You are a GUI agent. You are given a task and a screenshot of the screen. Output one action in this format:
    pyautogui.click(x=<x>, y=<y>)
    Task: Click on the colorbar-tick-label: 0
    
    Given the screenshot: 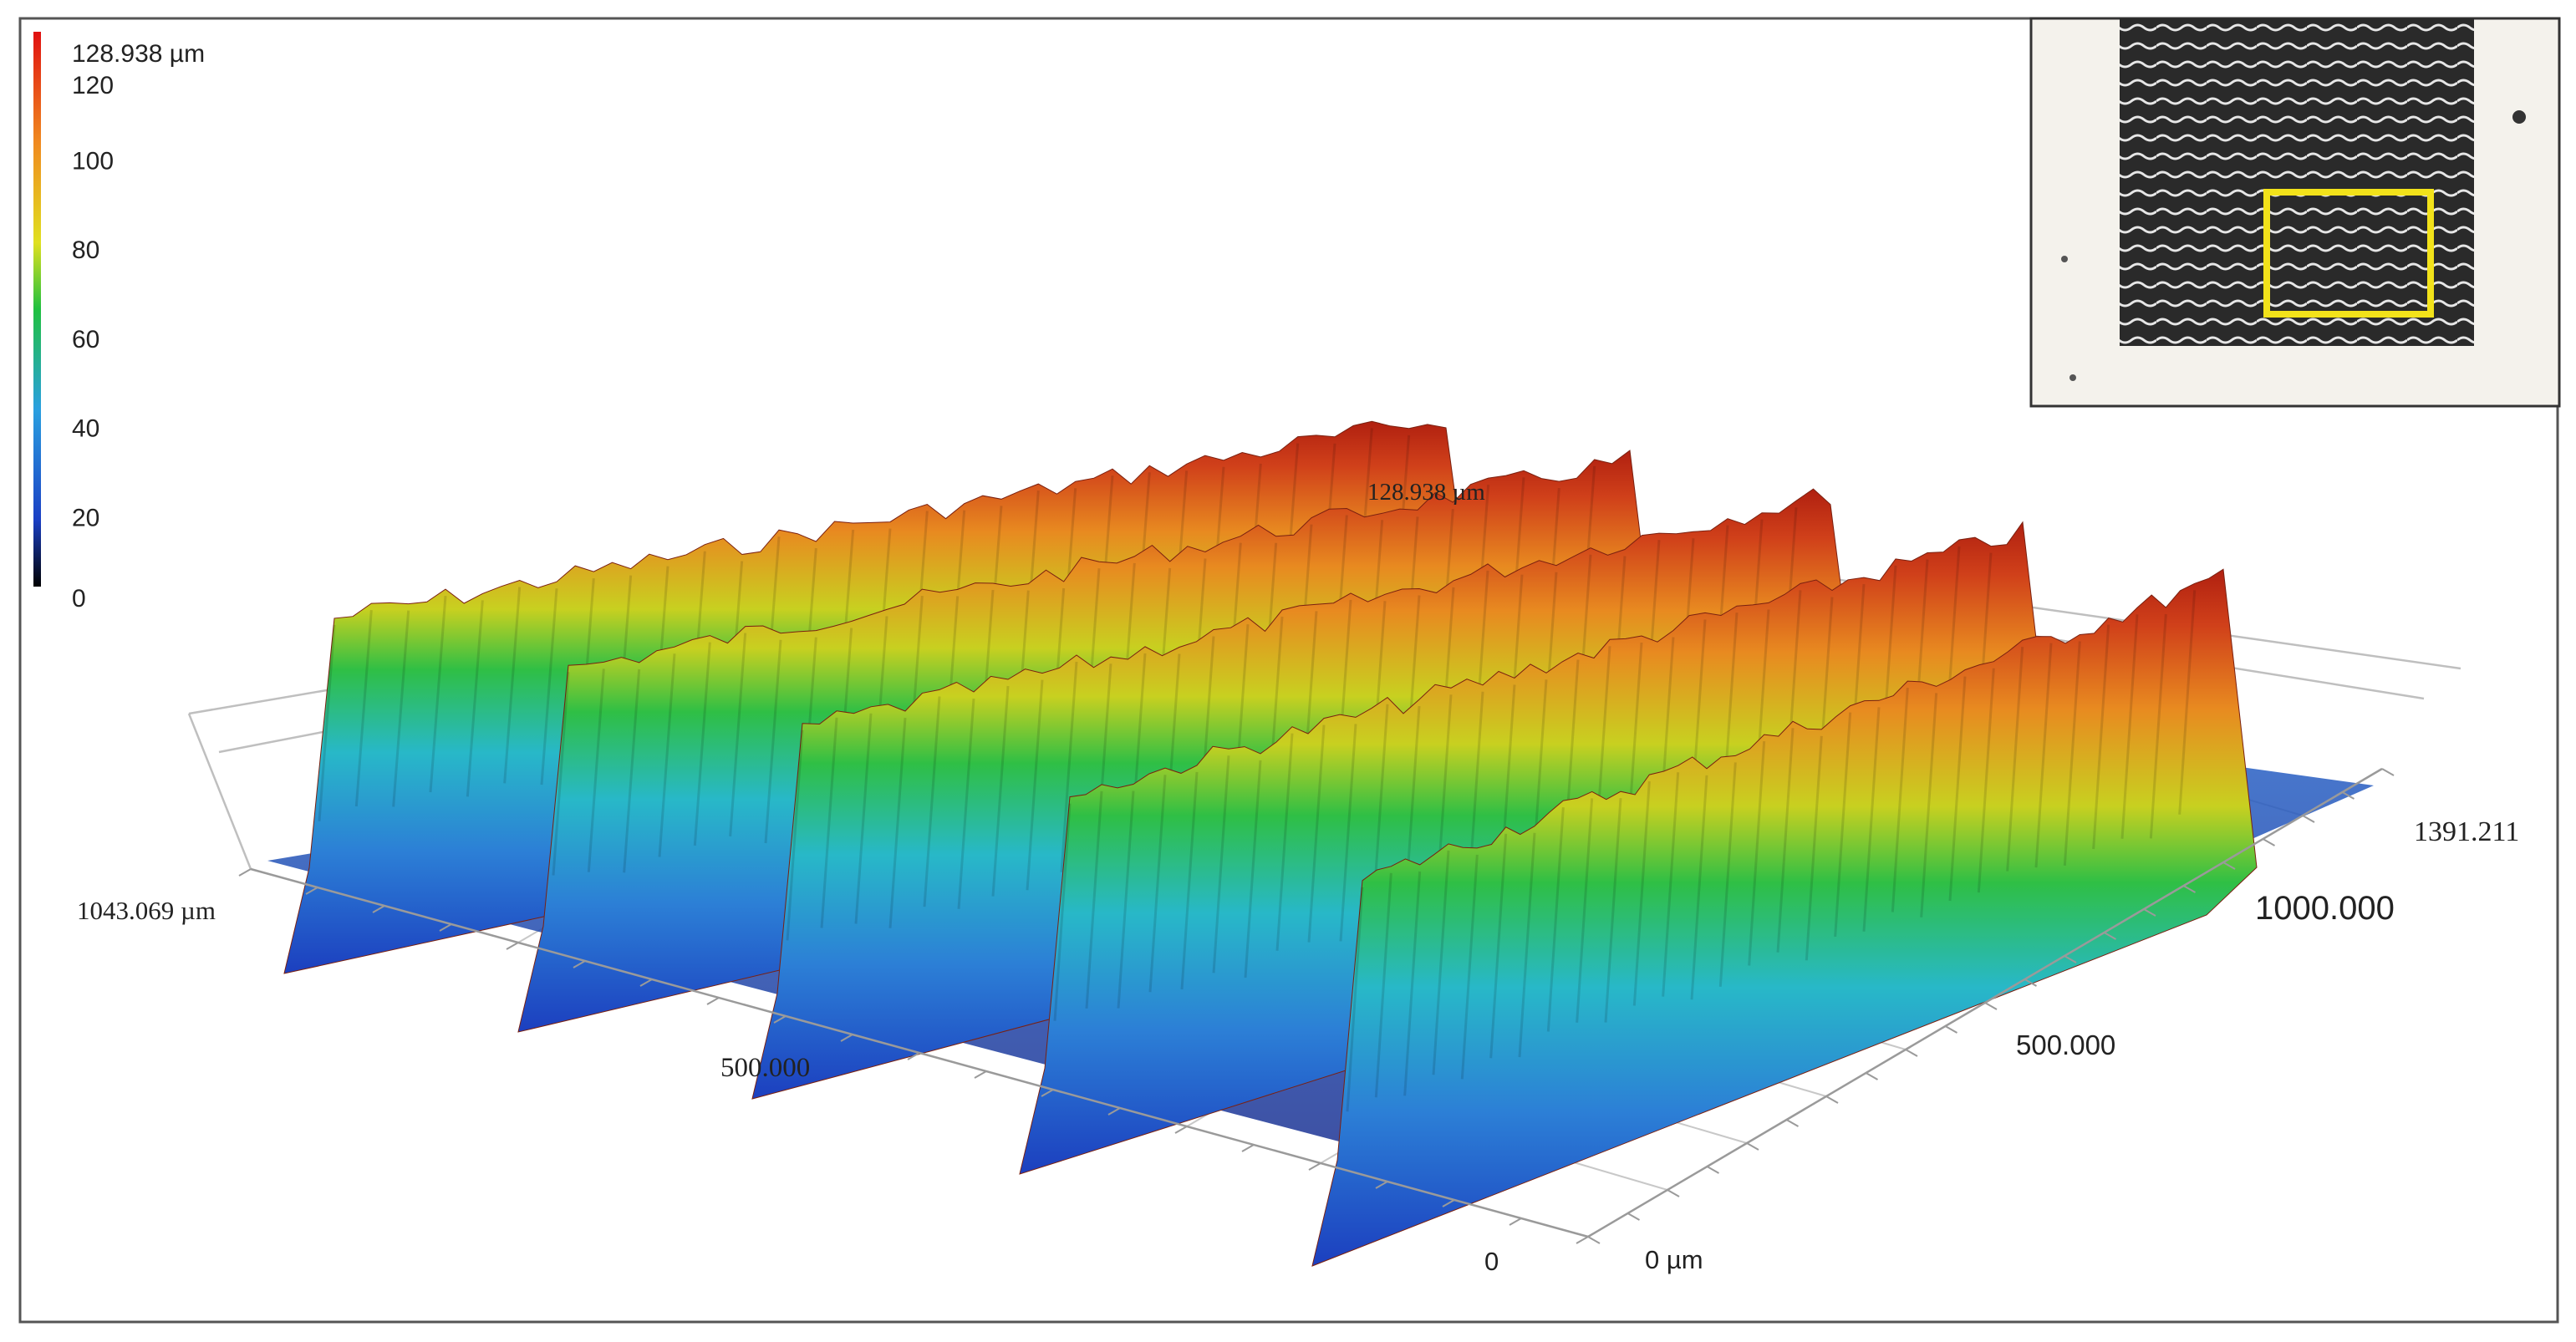 What is the action you would take?
    pyautogui.click(x=79, y=599)
    